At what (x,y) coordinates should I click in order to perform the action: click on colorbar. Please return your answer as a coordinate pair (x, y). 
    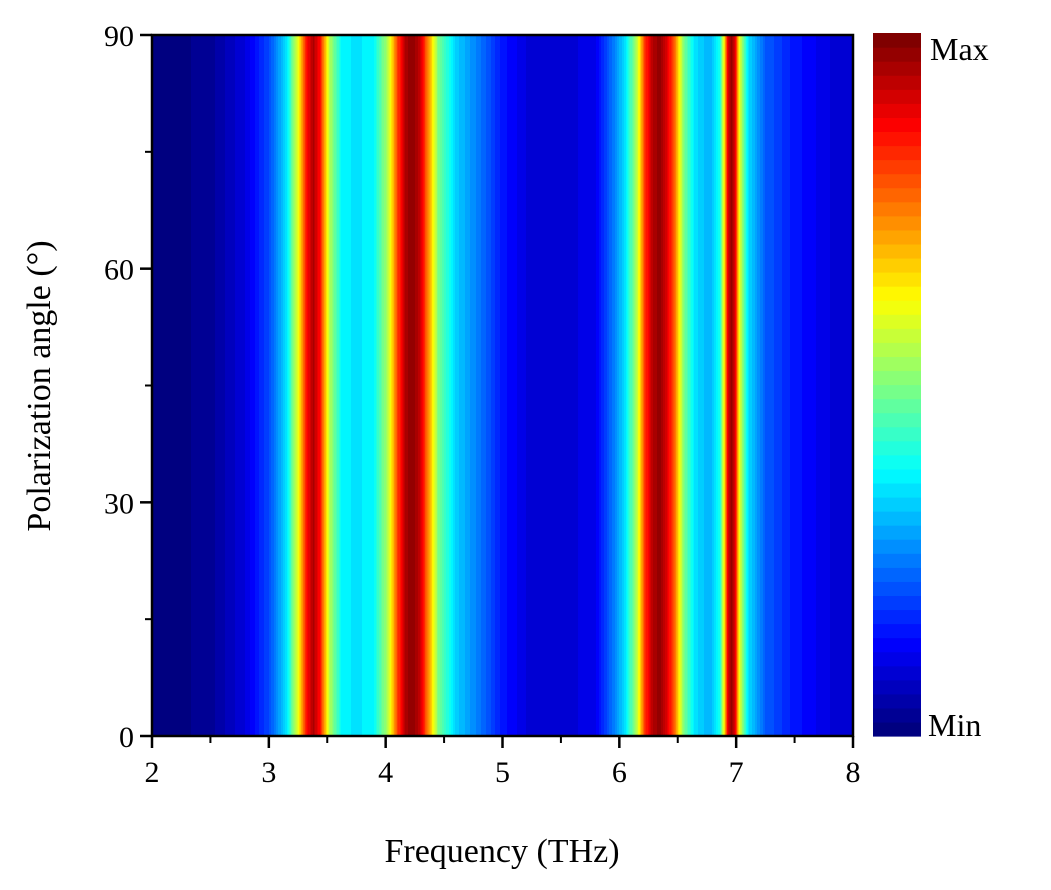
    Looking at the image, I should click on (897, 385).